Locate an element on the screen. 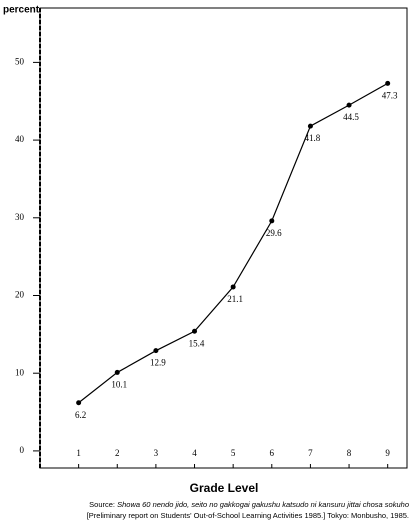 The image size is (413, 524). x-axis-label: Grade Level is located at coordinates (224, 488).